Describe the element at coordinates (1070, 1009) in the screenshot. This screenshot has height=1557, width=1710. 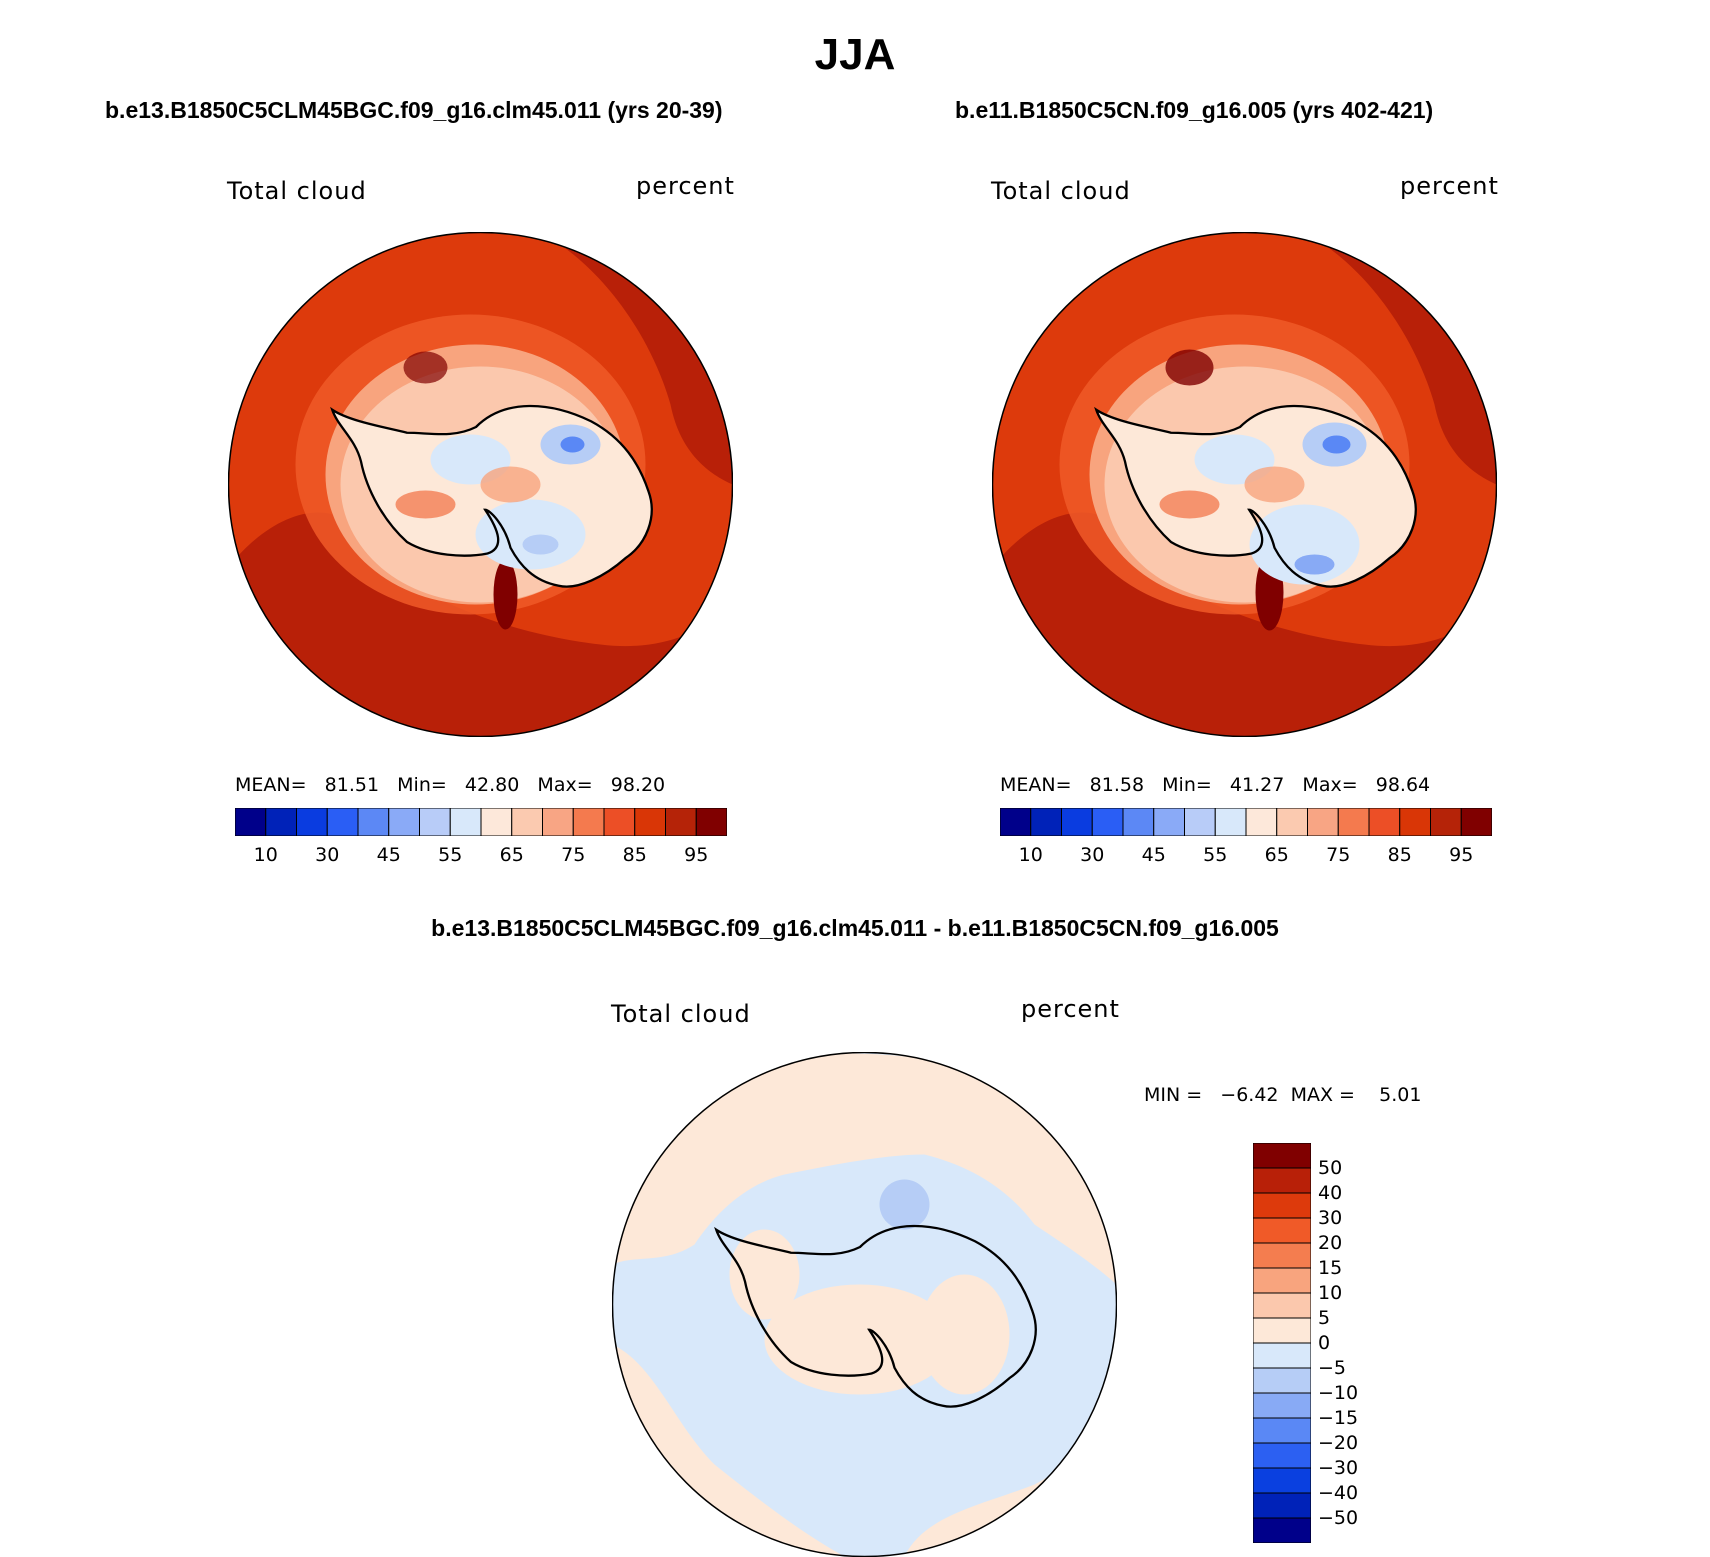
I see `diff-units-label: percent` at that location.